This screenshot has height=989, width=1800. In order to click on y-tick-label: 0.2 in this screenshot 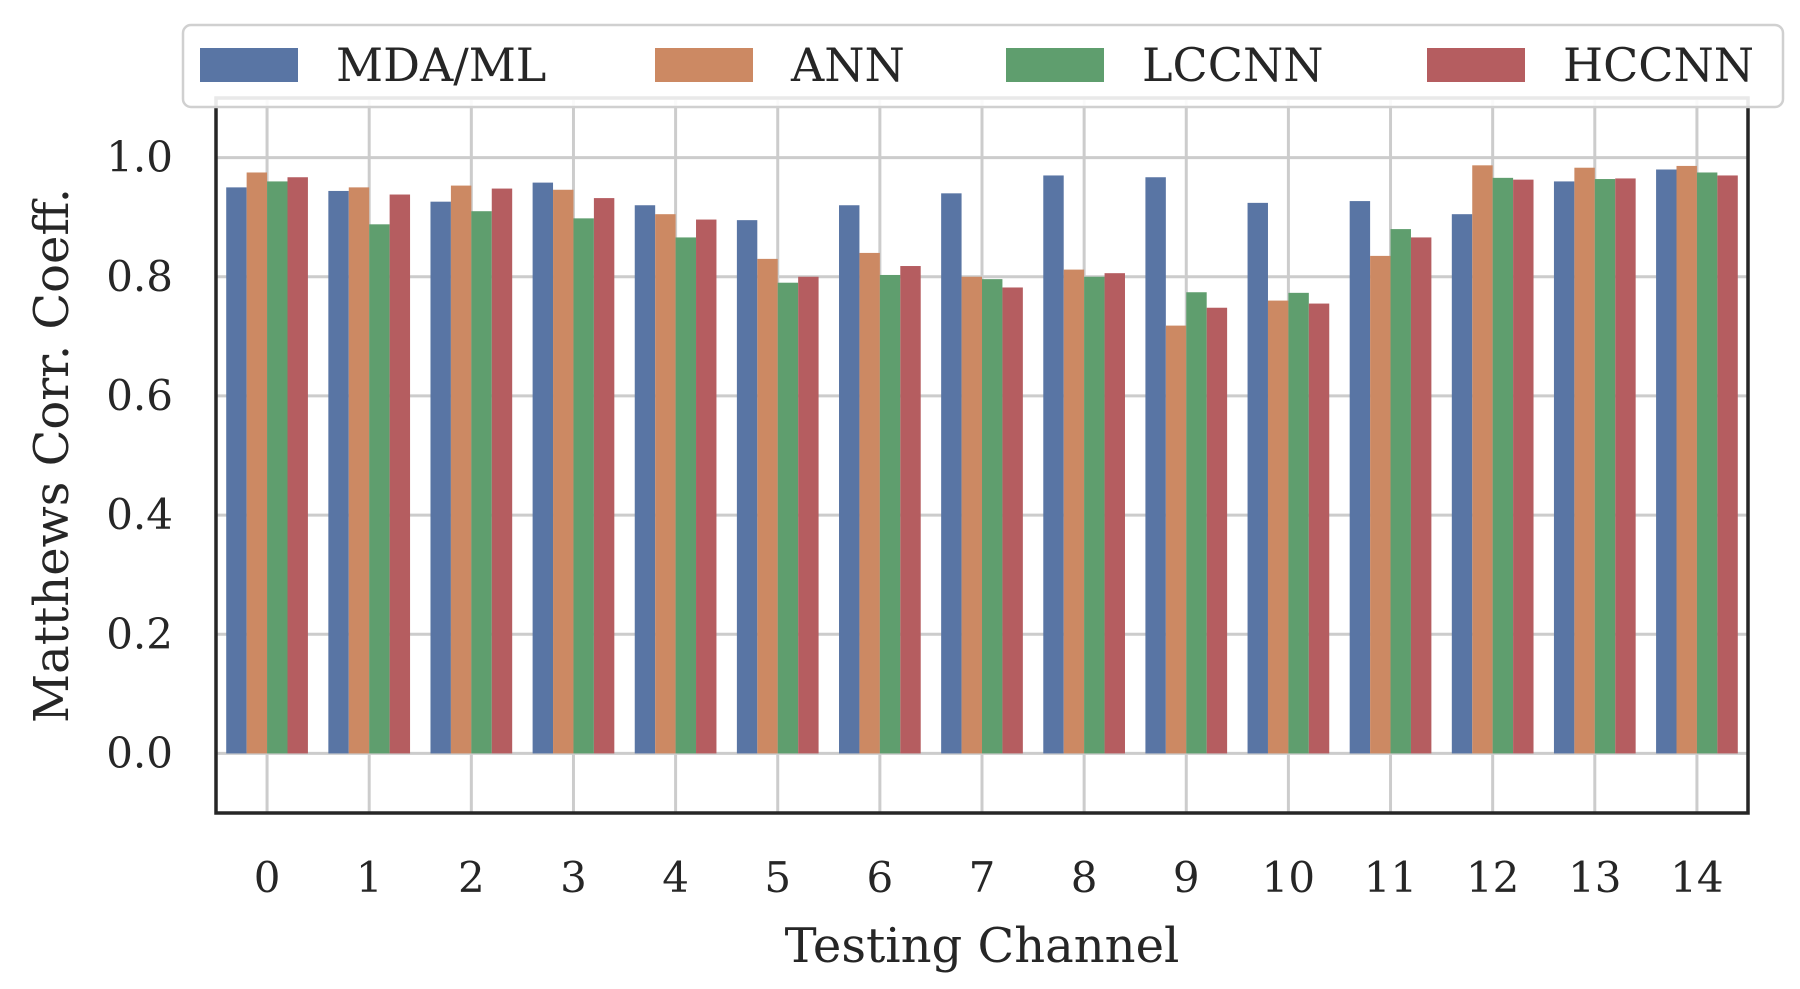, I will do `click(139, 633)`.